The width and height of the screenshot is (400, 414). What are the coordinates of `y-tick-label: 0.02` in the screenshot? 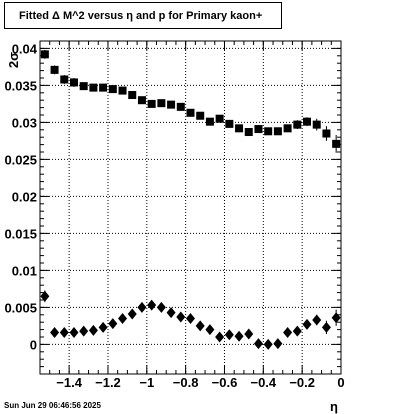 It's located at (24, 196).